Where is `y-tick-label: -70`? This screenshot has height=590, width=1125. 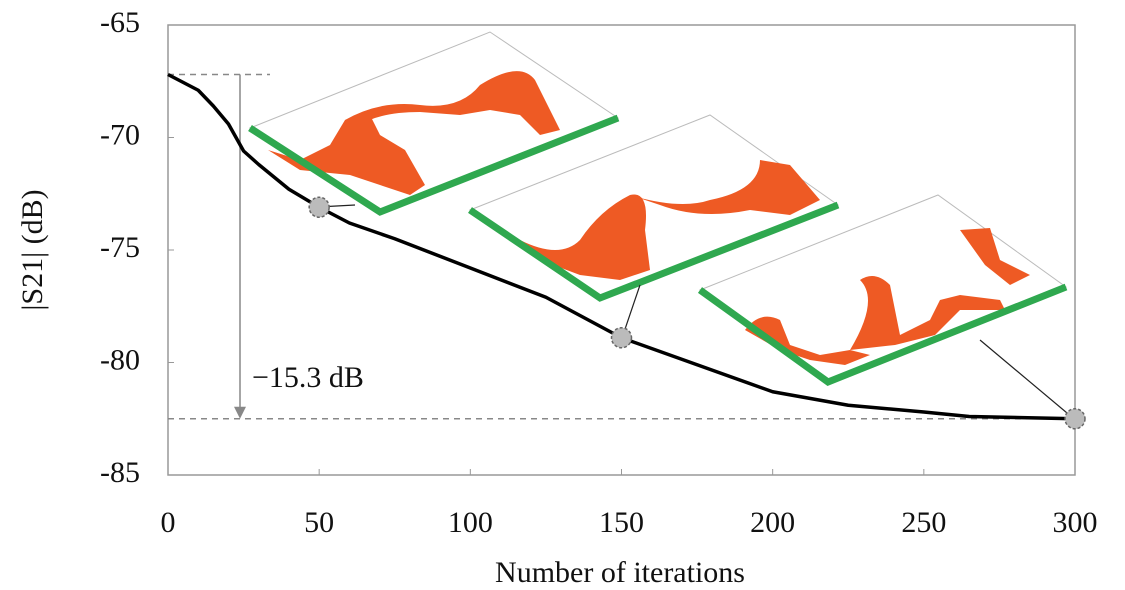 y-tick-label: -70 is located at coordinates (120, 134).